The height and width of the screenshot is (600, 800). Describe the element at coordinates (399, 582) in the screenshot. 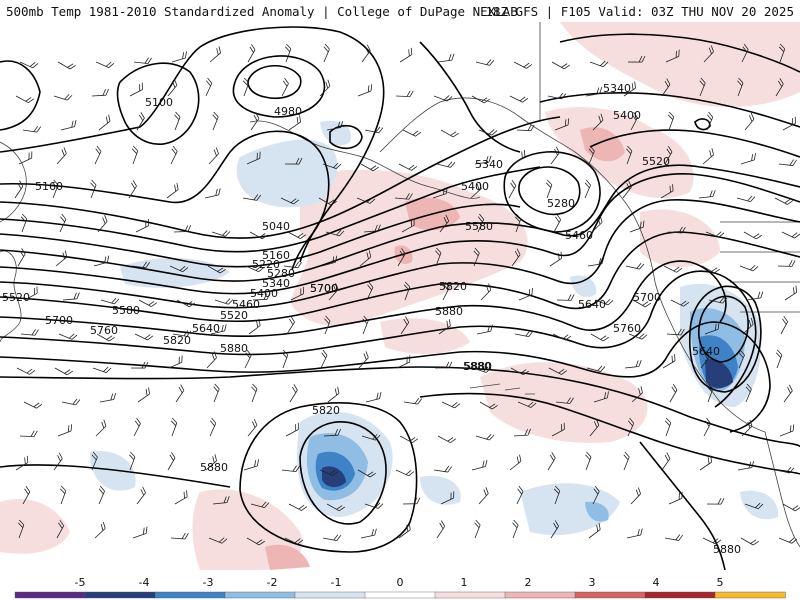

I see `colorbar-tick-labels: -5 -4 -3 -2 -1 0 1 2 3 4 5` at that location.